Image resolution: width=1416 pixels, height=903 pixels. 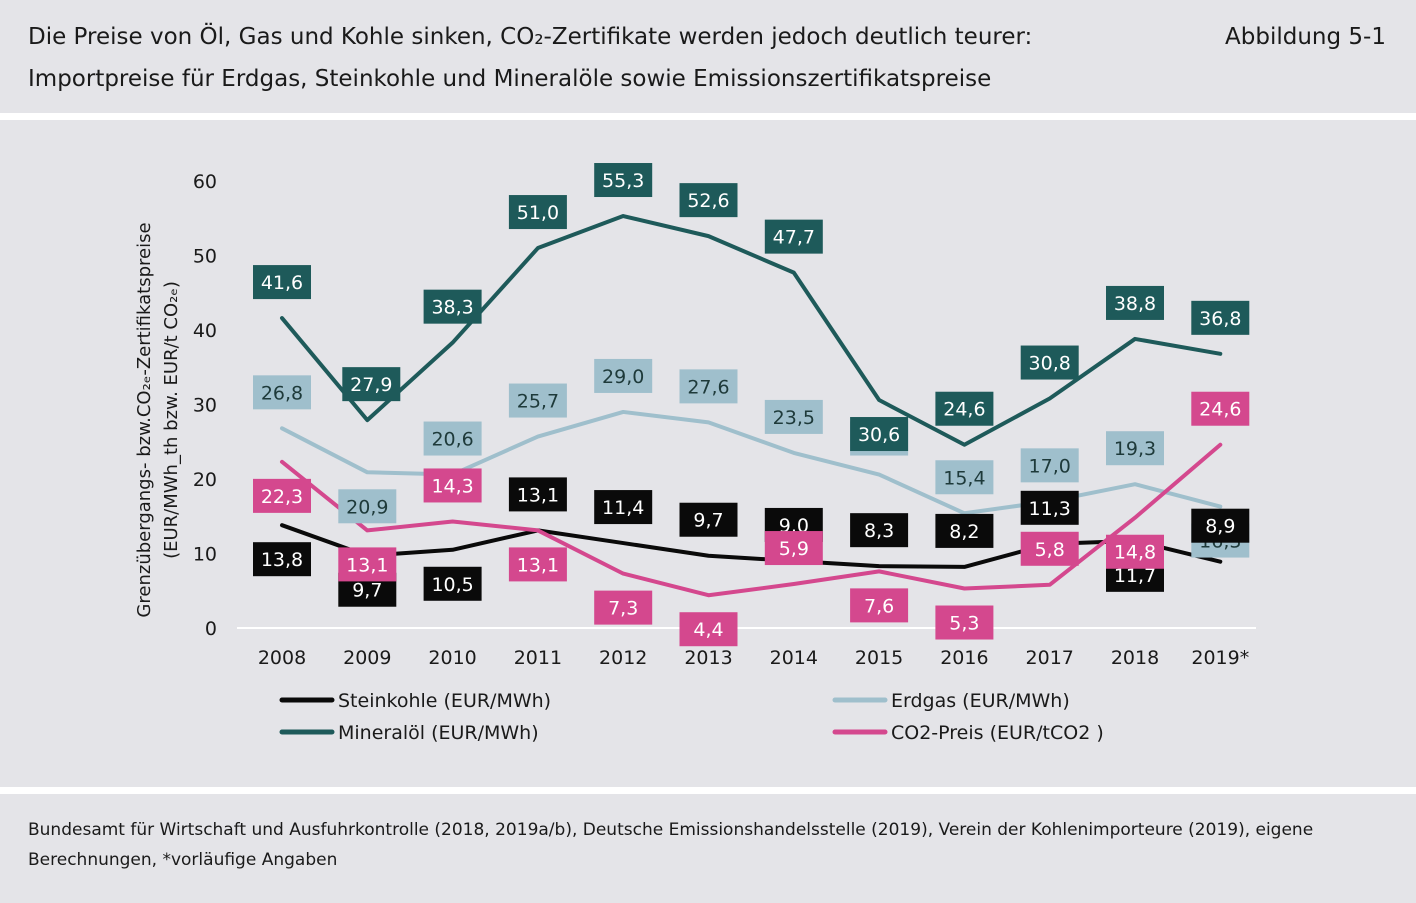 I want to click on x-tick-label: 2008, so click(x=282, y=658).